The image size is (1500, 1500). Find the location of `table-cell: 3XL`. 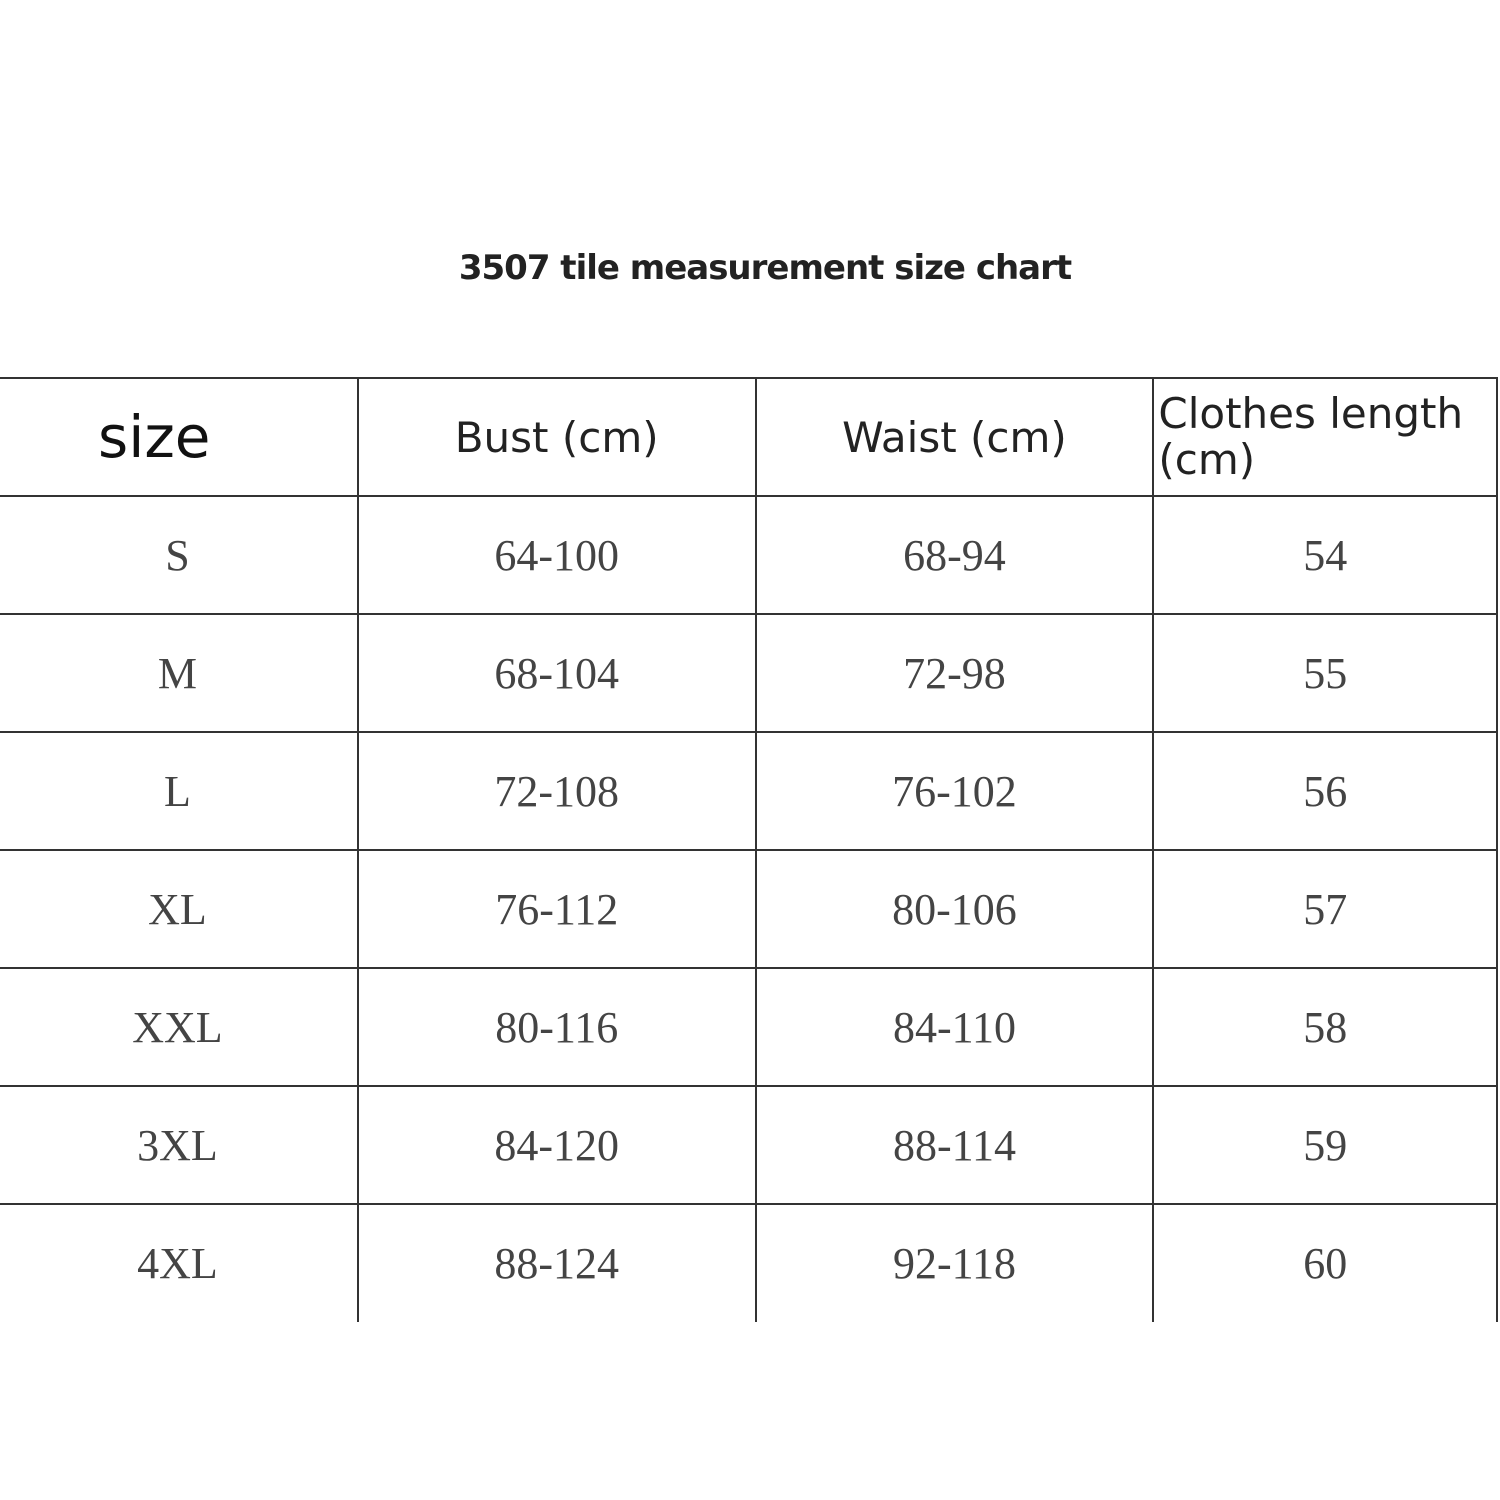

table-cell: 3XL is located at coordinates (179, 1145).